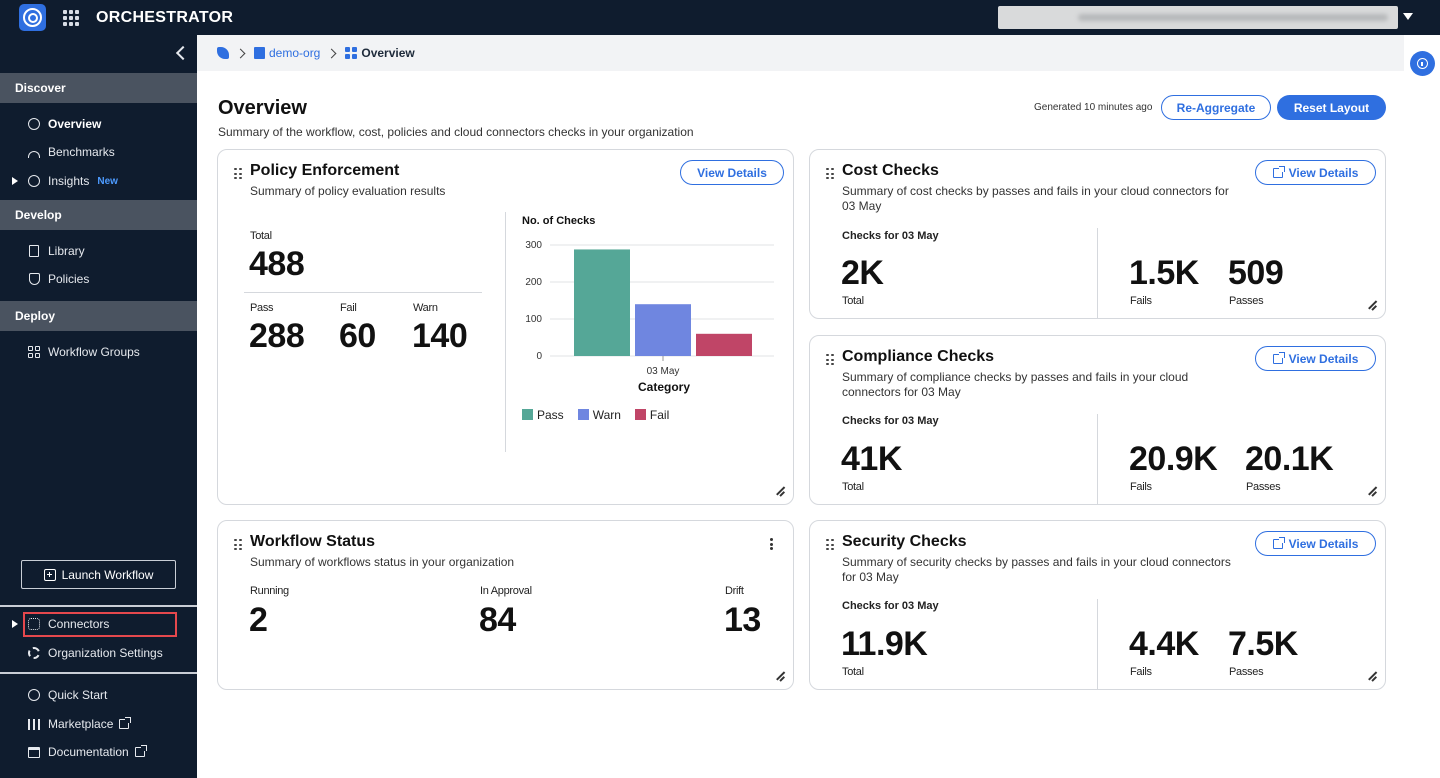 The height and width of the screenshot is (778, 1440). I want to click on chart-legend: Pass Warn Fail, so click(595, 415).